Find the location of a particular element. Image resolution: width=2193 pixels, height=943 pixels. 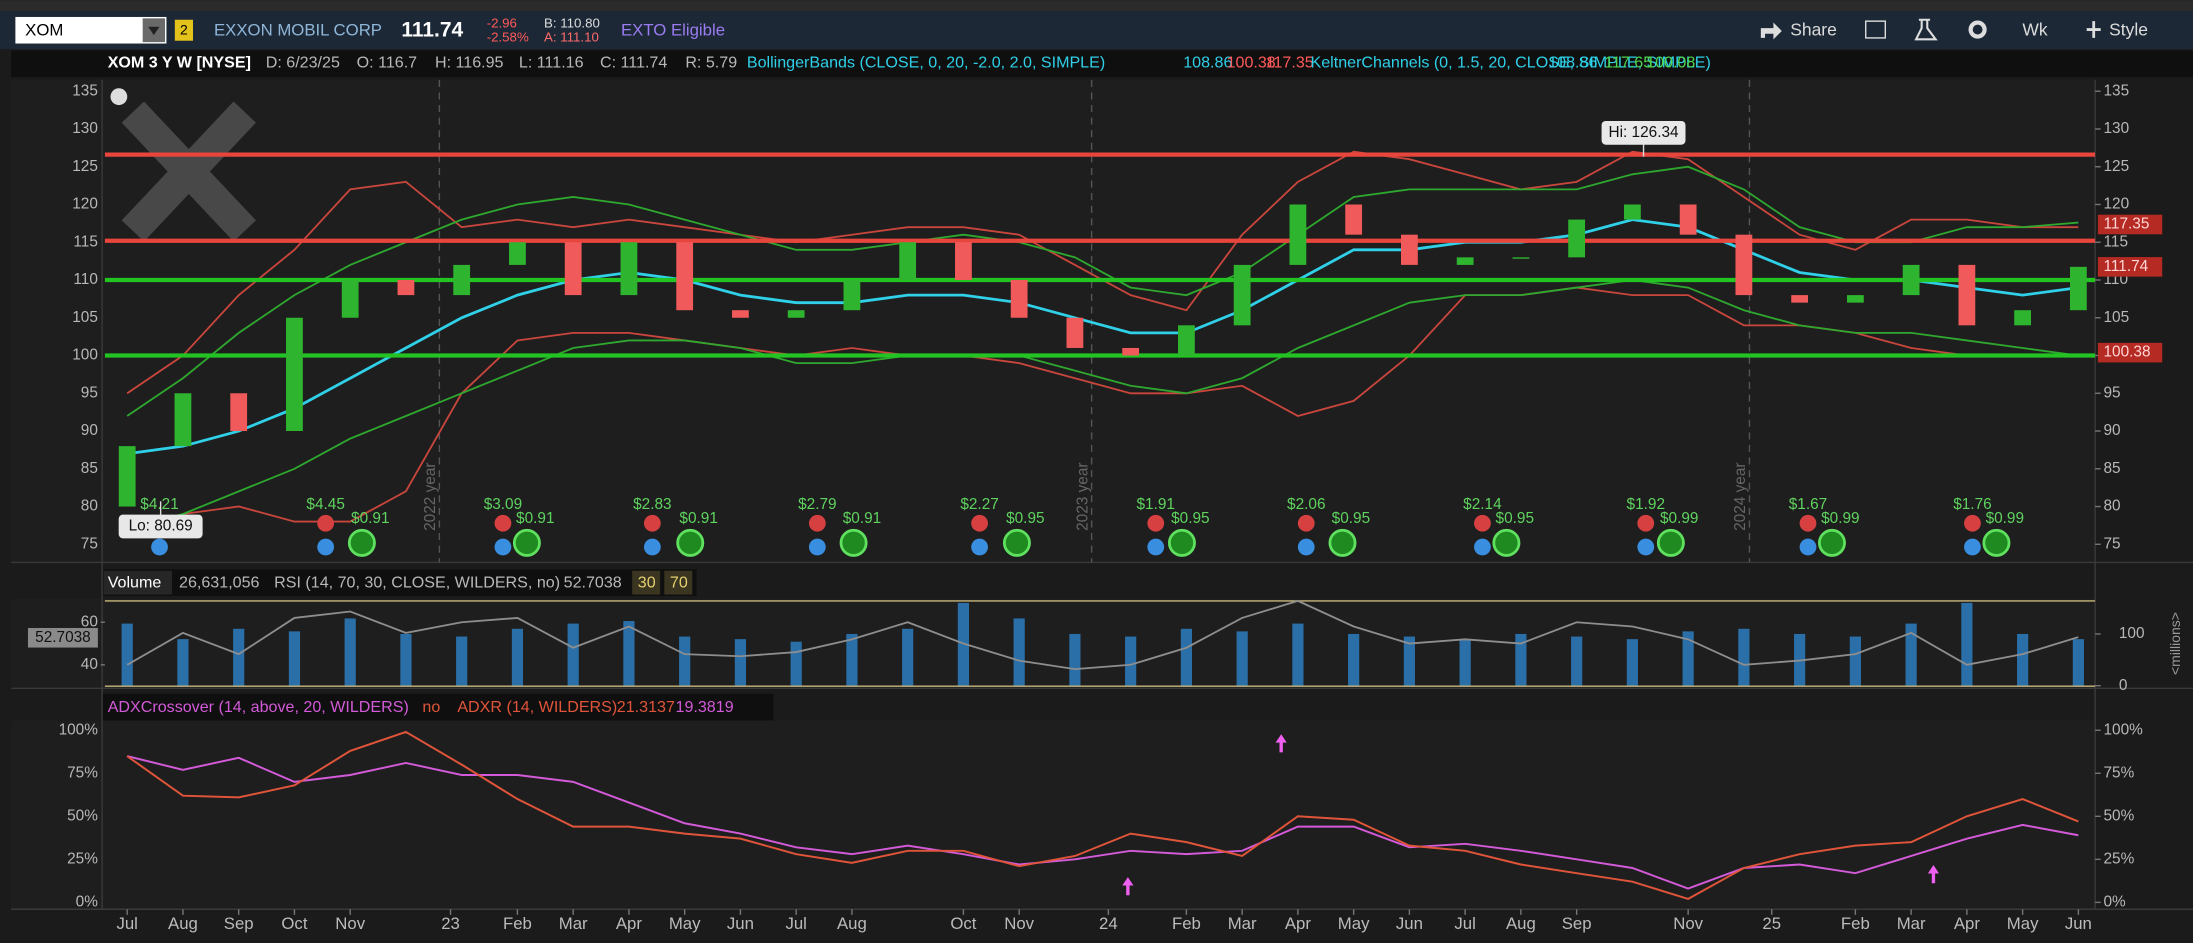

style-button: Style is located at coordinates (2128, 30).